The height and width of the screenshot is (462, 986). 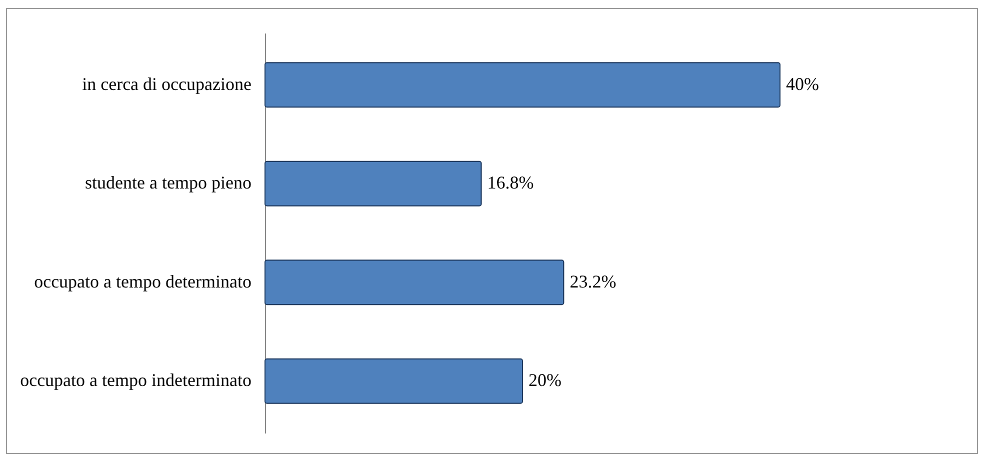 What do you see at coordinates (545, 380) in the screenshot?
I see `data-label: 20%` at bounding box center [545, 380].